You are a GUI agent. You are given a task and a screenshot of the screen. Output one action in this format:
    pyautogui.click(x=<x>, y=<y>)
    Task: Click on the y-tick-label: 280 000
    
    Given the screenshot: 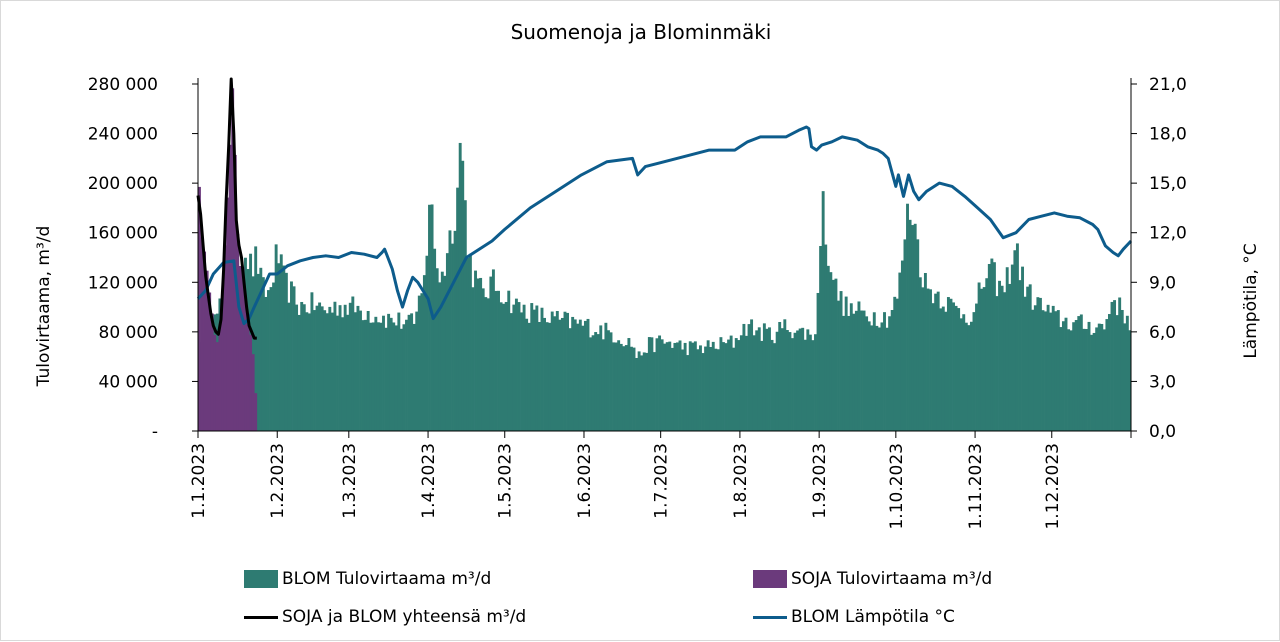 What is the action you would take?
    pyautogui.click(x=123, y=85)
    